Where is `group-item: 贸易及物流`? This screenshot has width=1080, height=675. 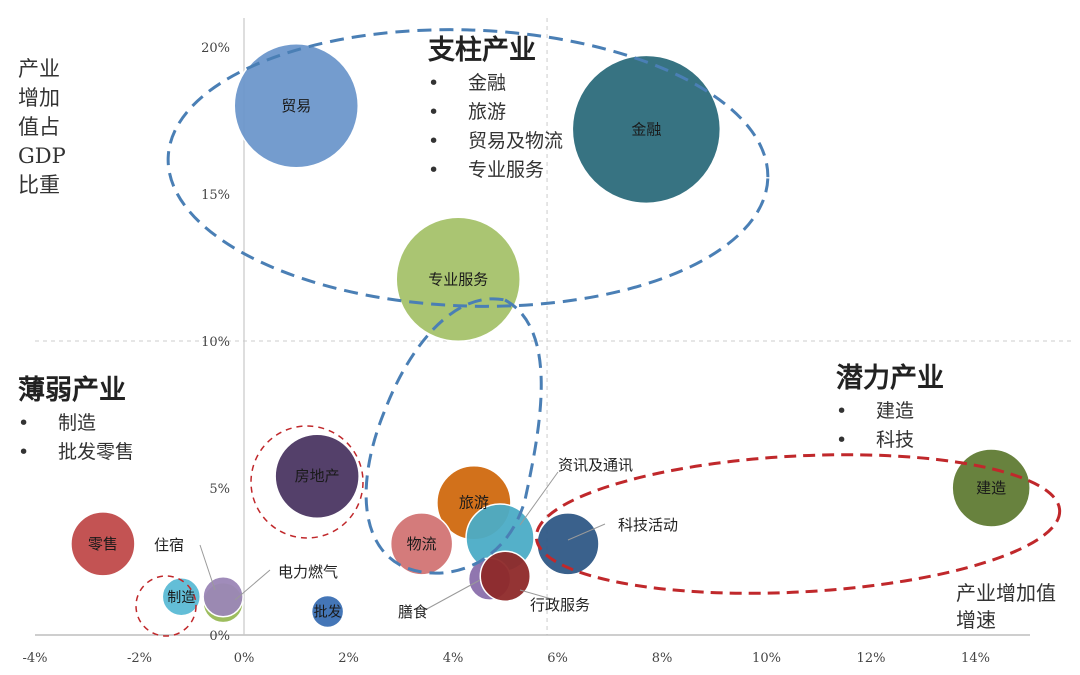
group-item: 贸易及物流 is located at coordinates (495, 141).